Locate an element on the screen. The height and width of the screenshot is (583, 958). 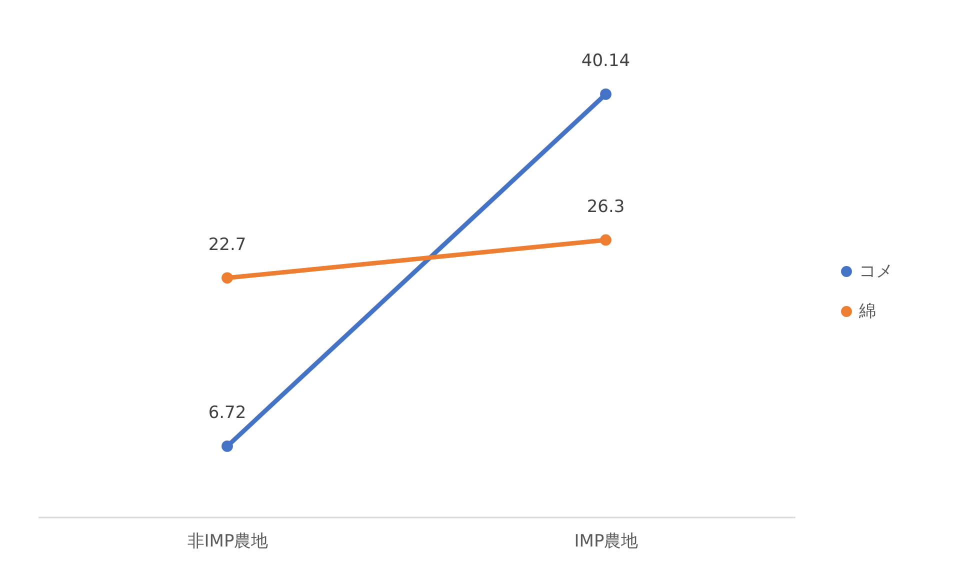
x-tick-label: IMP農地 is located at coordinates (606, 542).